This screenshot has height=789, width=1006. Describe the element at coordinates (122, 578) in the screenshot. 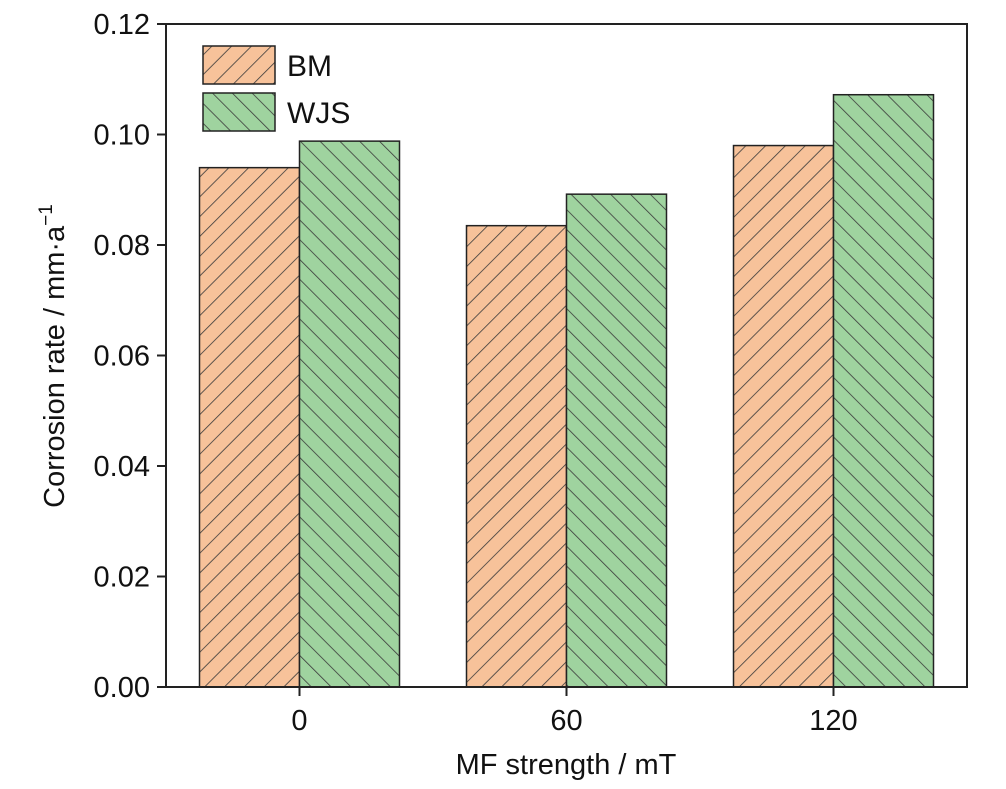

I see `y-tick-label: 0.02` at that location.